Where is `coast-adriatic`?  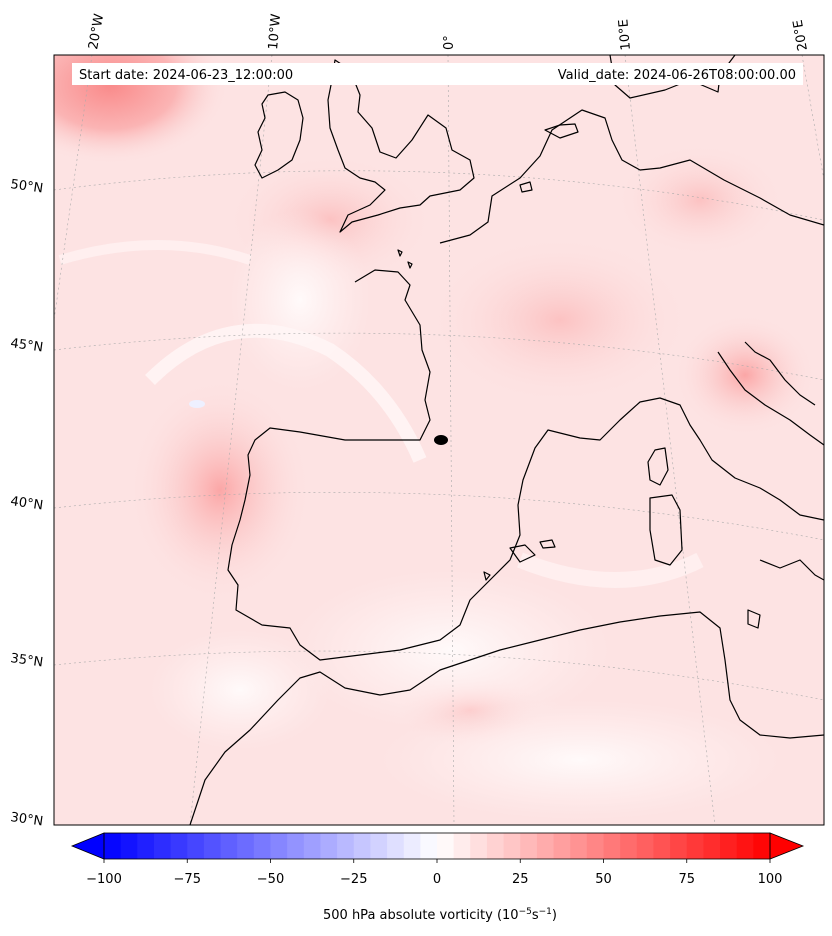 coast-adriatic is located at coordinates (770, 398).